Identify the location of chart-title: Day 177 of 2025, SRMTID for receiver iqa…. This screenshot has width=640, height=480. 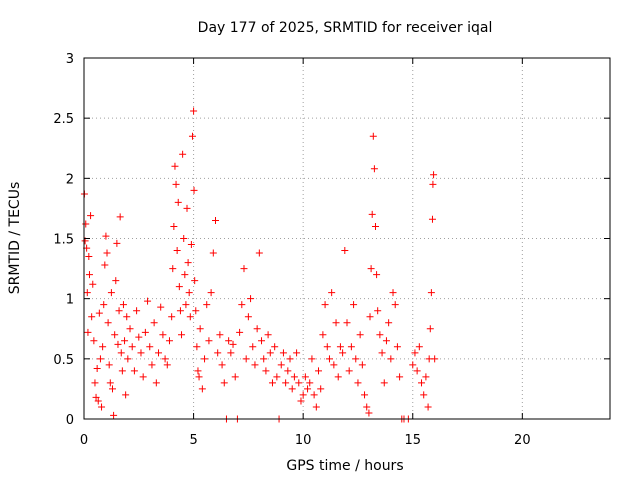
(345, 28).